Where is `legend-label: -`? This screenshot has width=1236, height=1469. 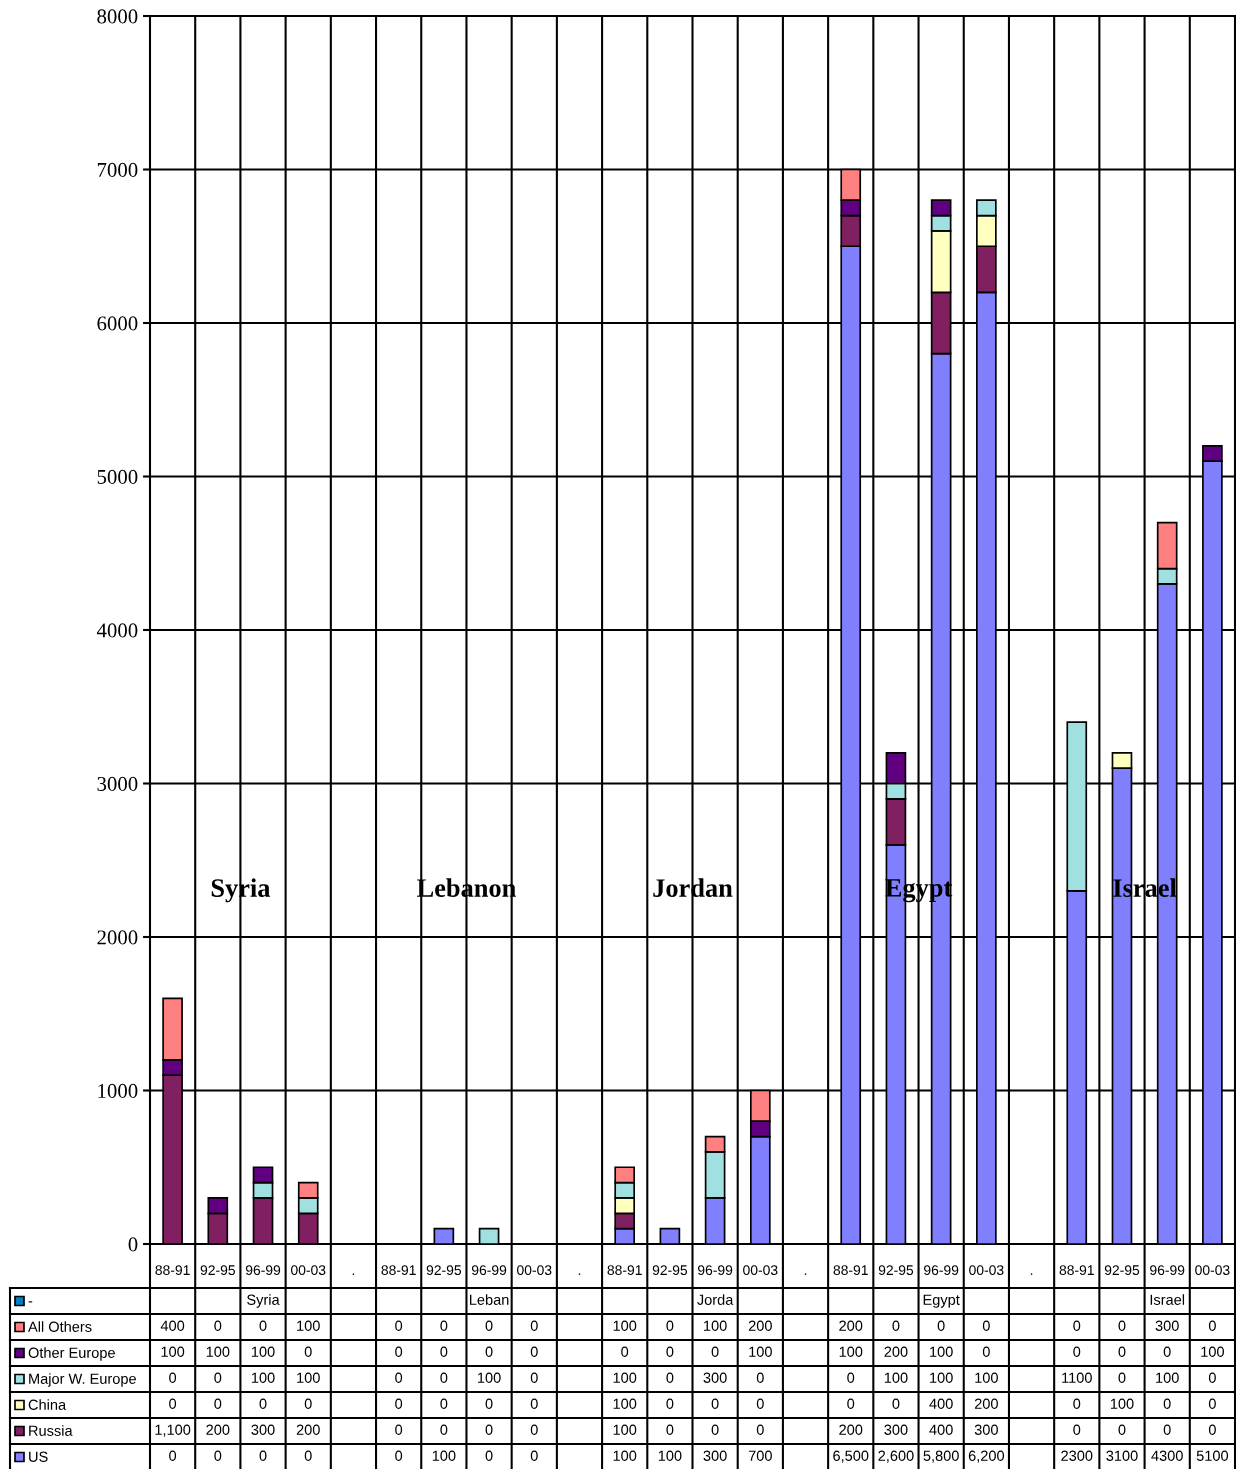
legend-label: - is located at coordinates (30, 1302).